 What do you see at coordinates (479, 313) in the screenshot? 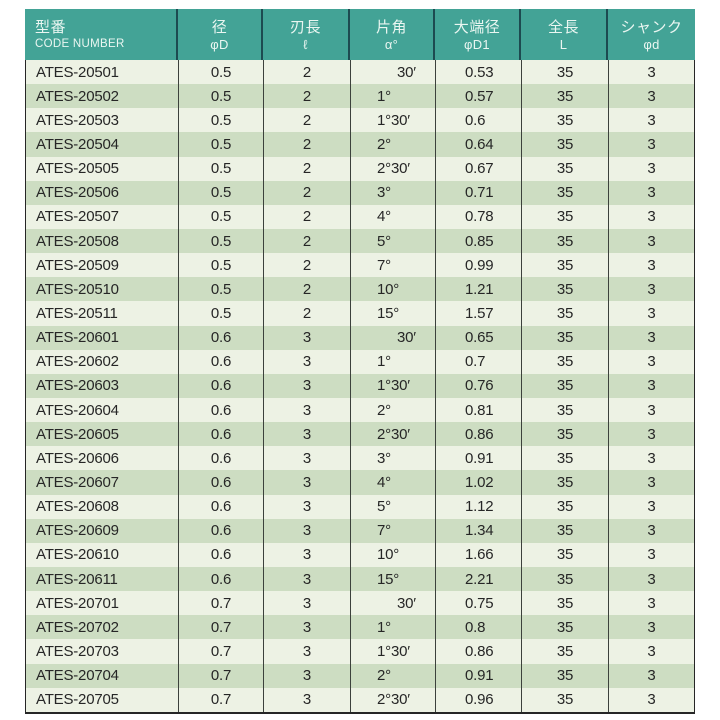
I see `cell-large-end-diameter: 1.57` at bounding box center [479, 313].